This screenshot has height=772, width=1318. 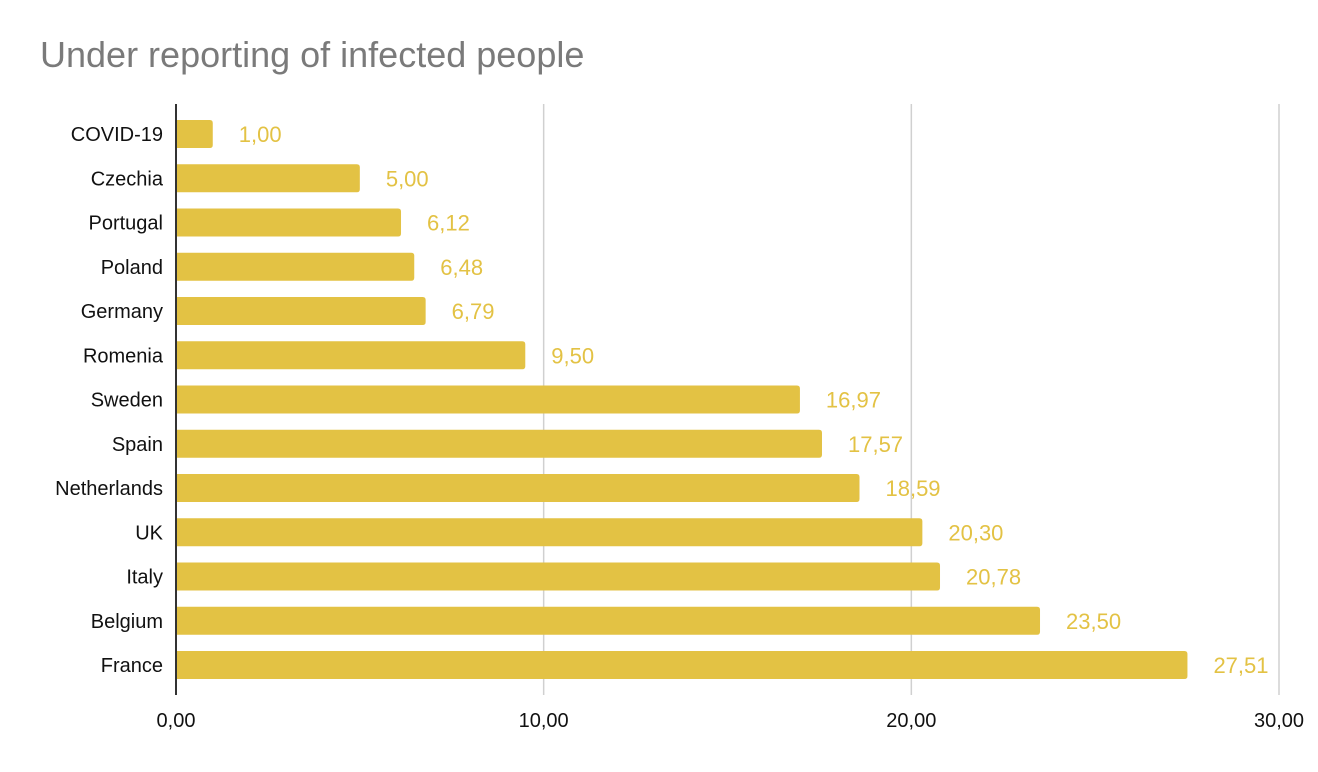 I want to click on chart-title: Under reporting of infected people, so click(x=312, y=54).